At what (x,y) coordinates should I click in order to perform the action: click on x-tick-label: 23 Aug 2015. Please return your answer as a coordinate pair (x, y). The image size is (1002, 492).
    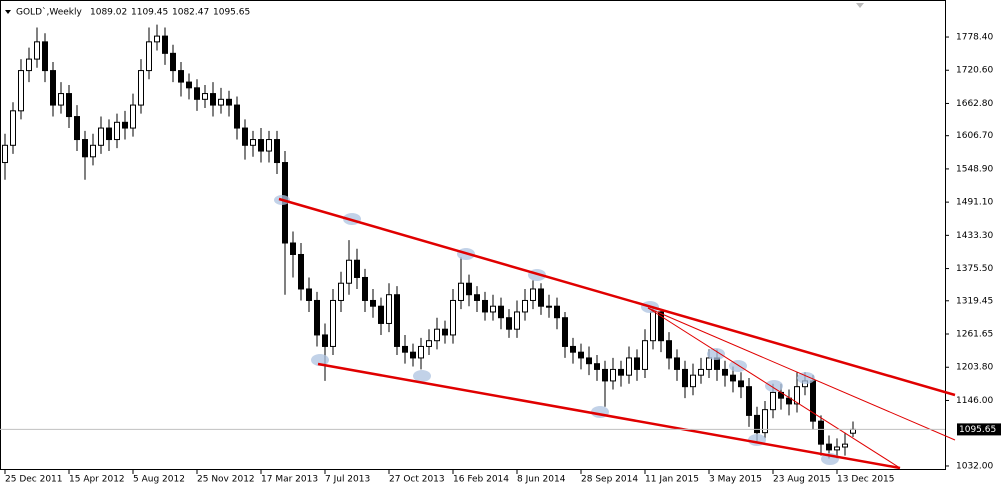
    Looking at the image, I should click on (802, 480).